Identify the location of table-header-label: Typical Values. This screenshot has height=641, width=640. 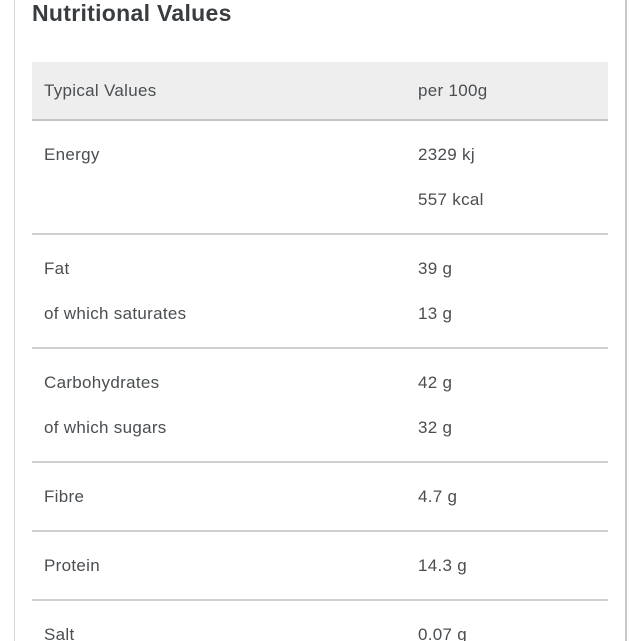
(100, 90).